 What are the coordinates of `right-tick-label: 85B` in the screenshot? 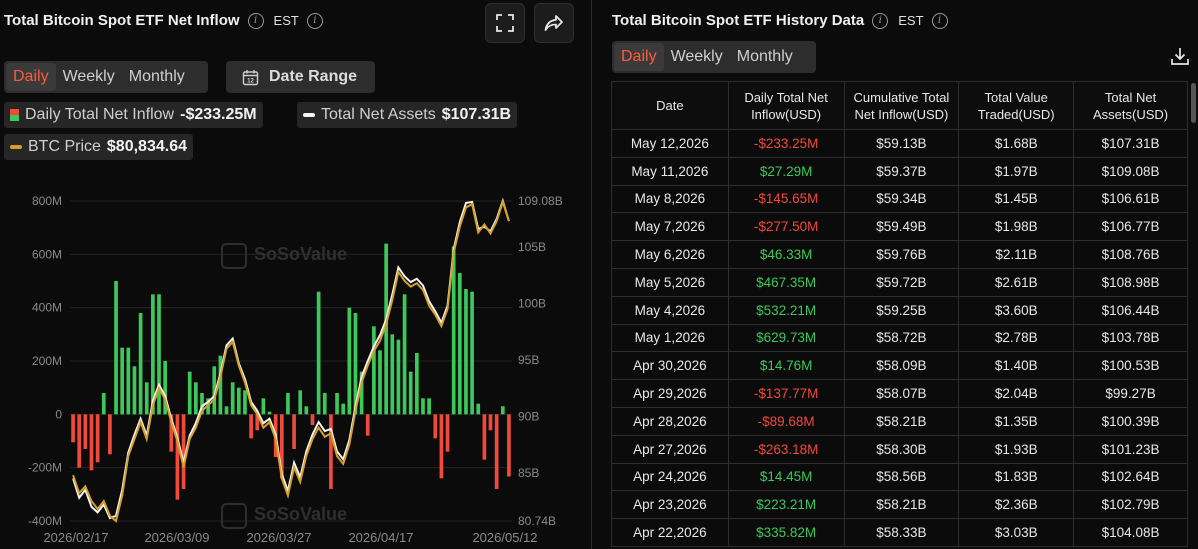 It's located at (528, 473).